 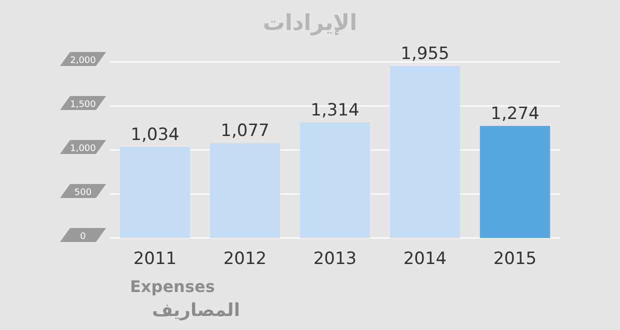 I want to click on data-label: 1,955, so click(x=425, y=54).